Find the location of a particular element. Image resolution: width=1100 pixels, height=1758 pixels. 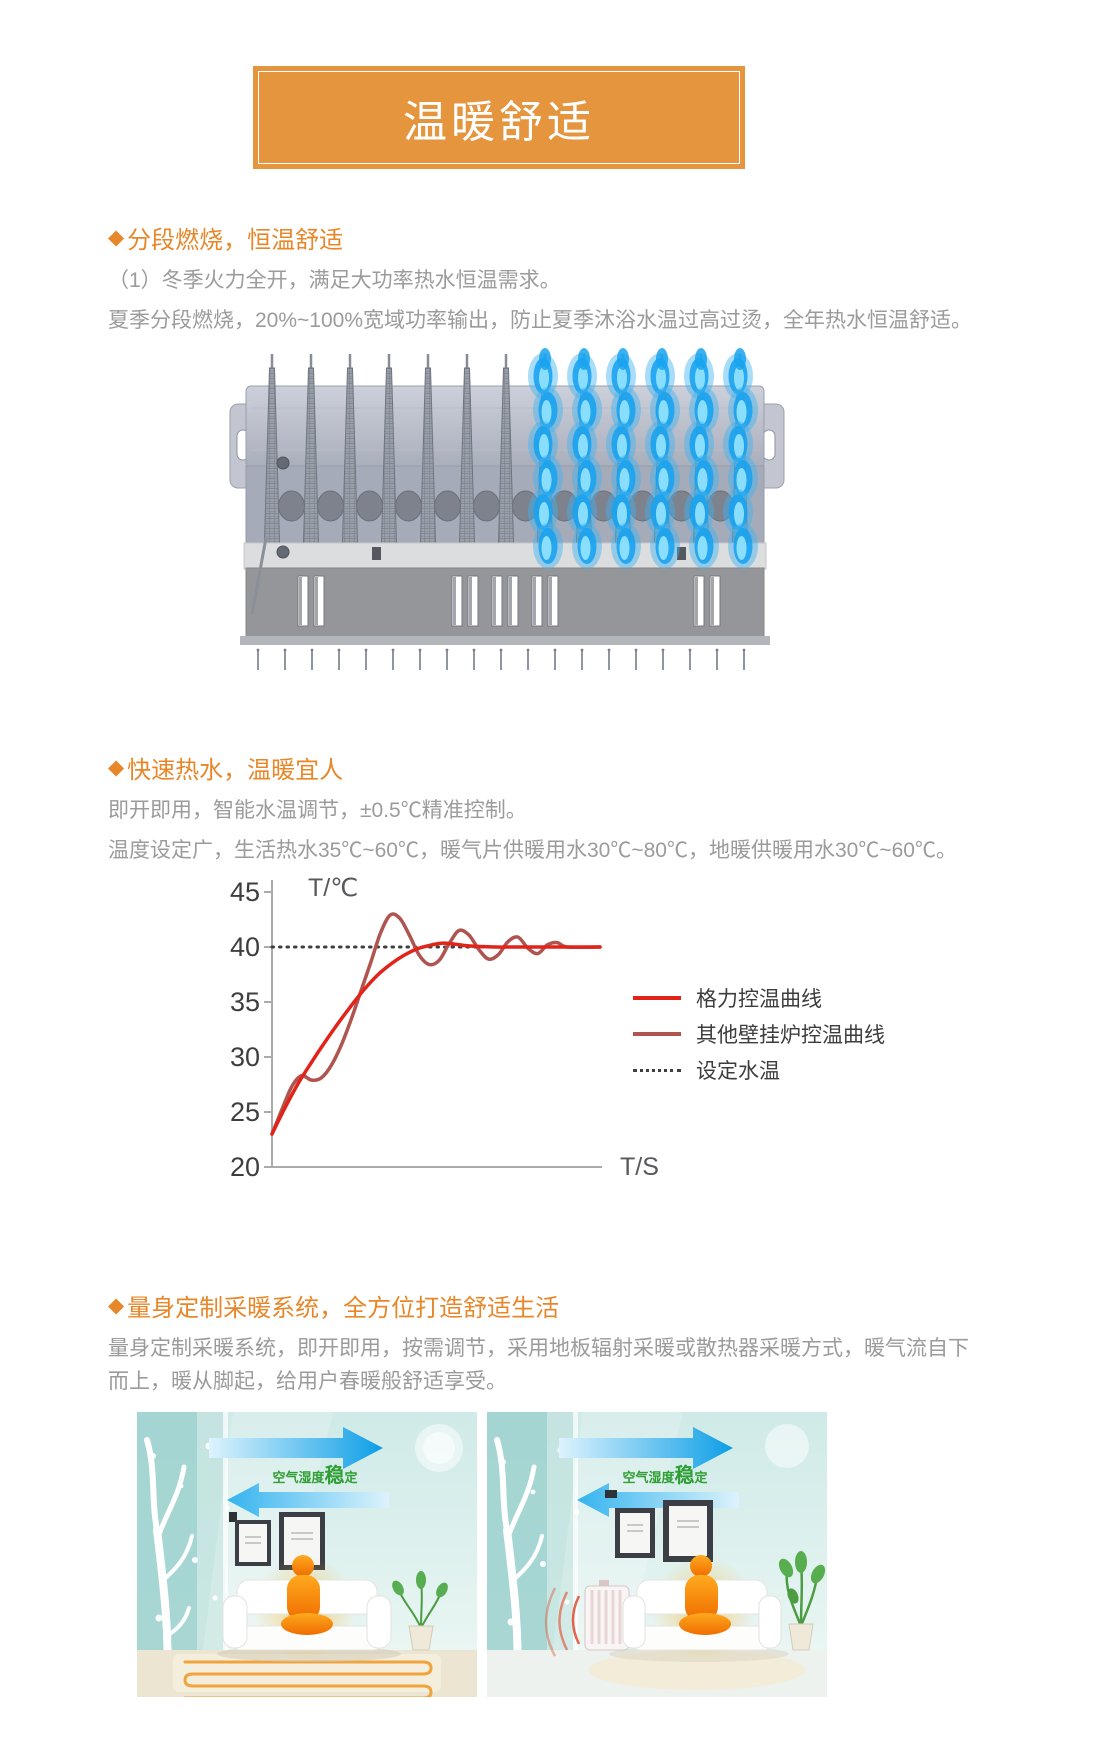

legend-line-other is located at coordinates (657, 1034).